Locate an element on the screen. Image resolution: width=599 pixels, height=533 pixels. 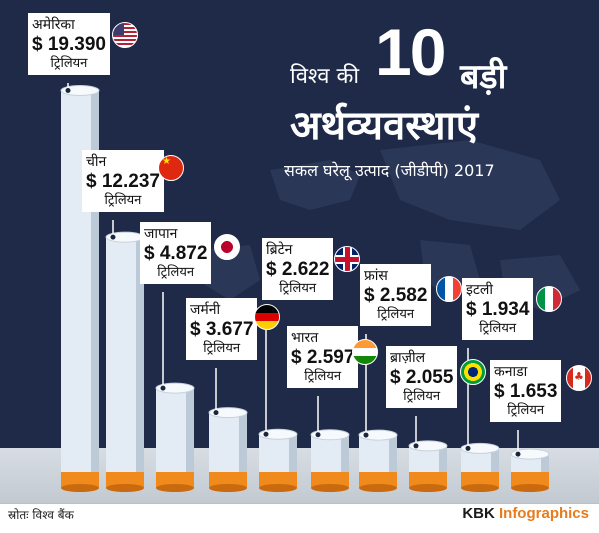
country-name: ब्राज़ील is located at coordinates (408, 358).